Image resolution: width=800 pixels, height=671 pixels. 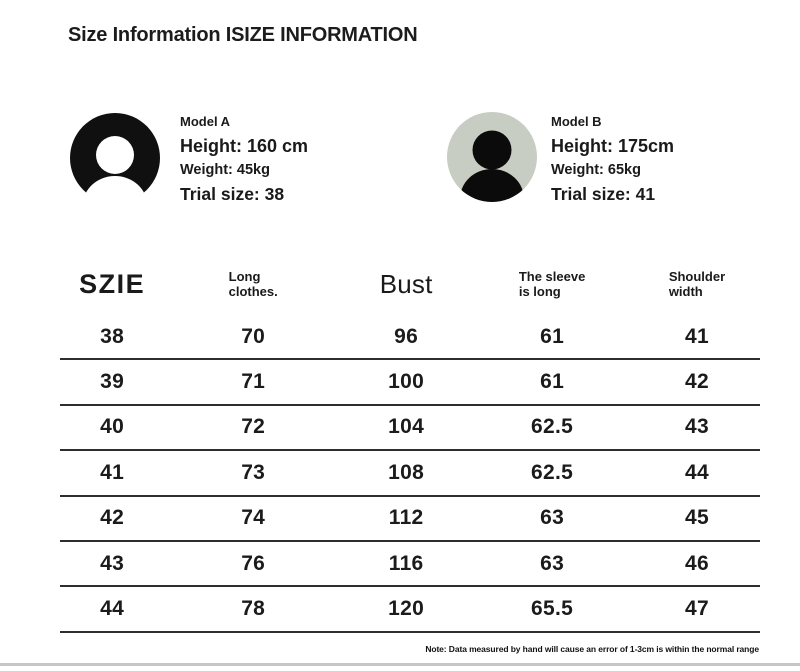 What do you see at coordinates (406, 518) in the screenshot?
I see `table-cell: 112` at bounding box center [406, 518].